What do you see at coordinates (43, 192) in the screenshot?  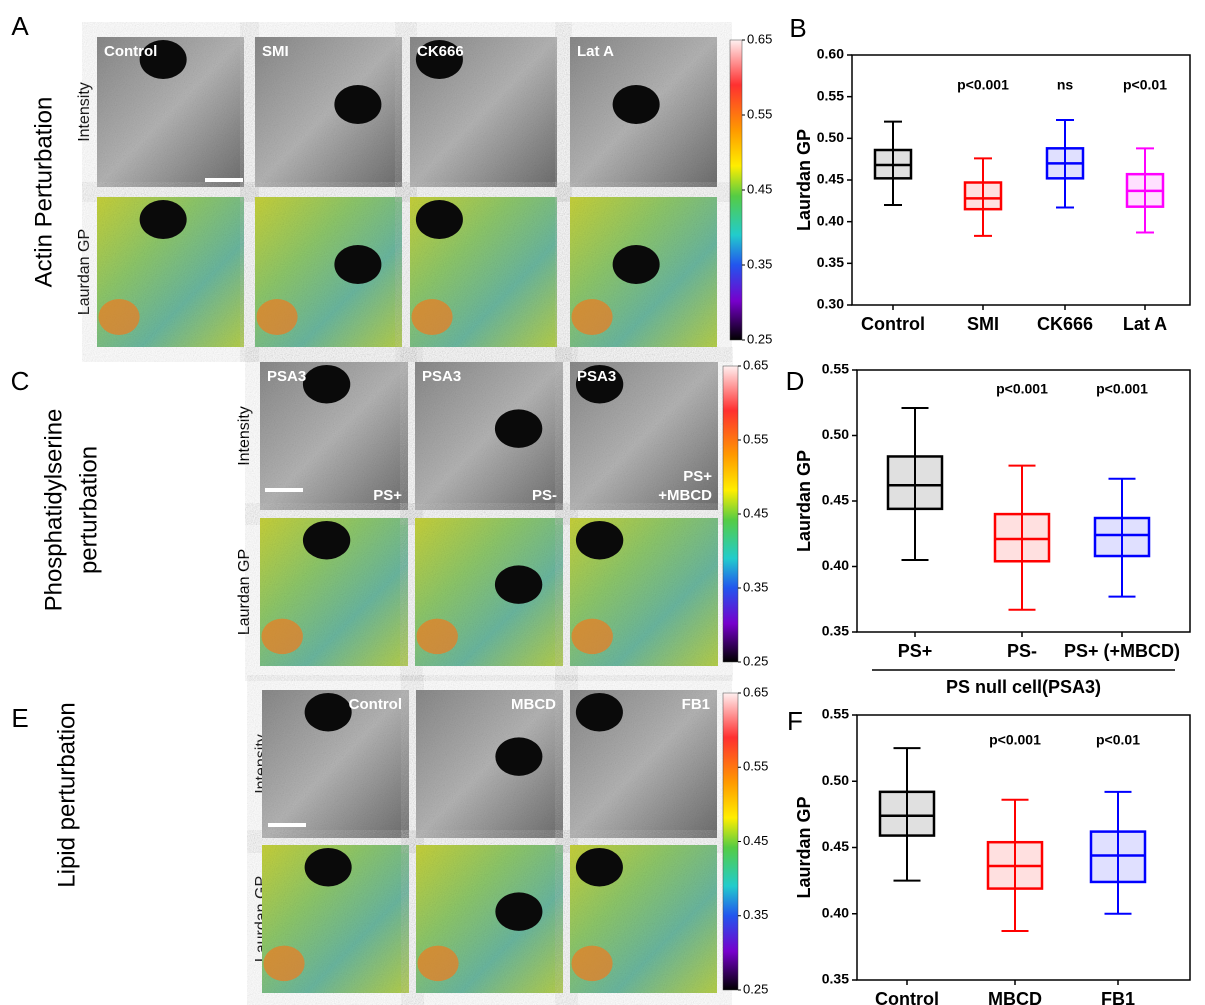 I see `panel-title: Actin Perturbation` at bounding box center [43, 192].